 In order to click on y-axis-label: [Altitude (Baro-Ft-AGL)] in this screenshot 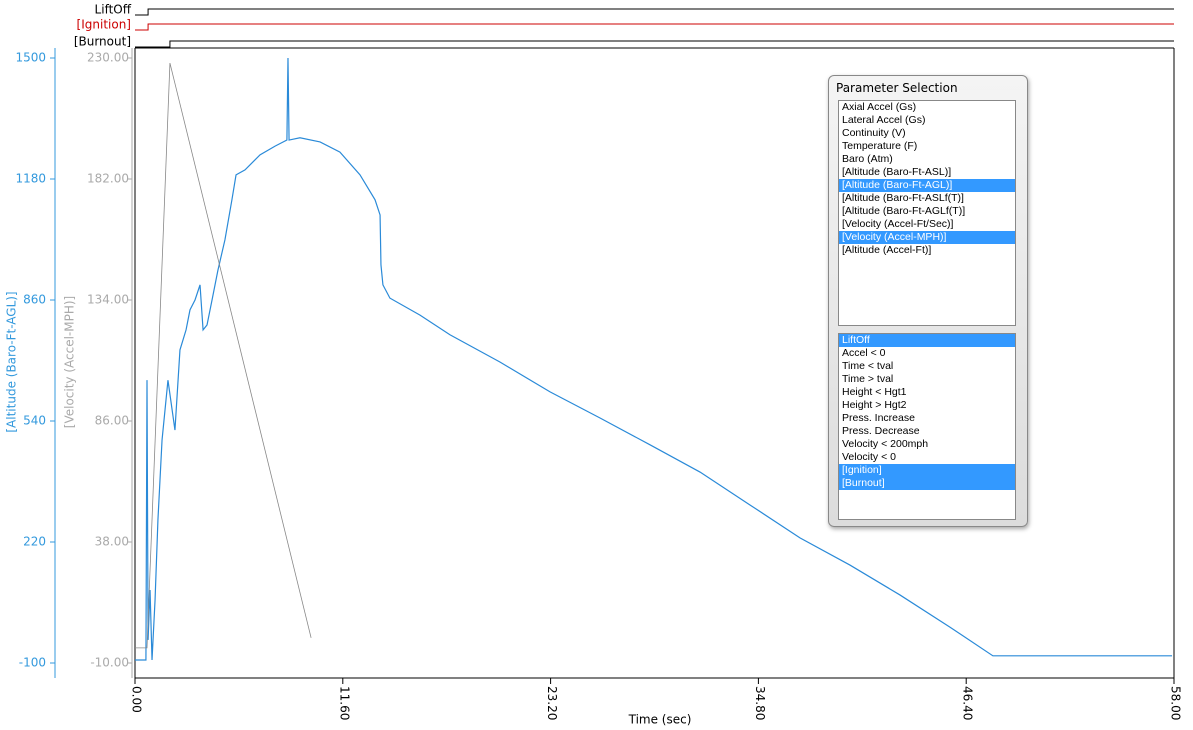, I will do `click(12, 361)`.